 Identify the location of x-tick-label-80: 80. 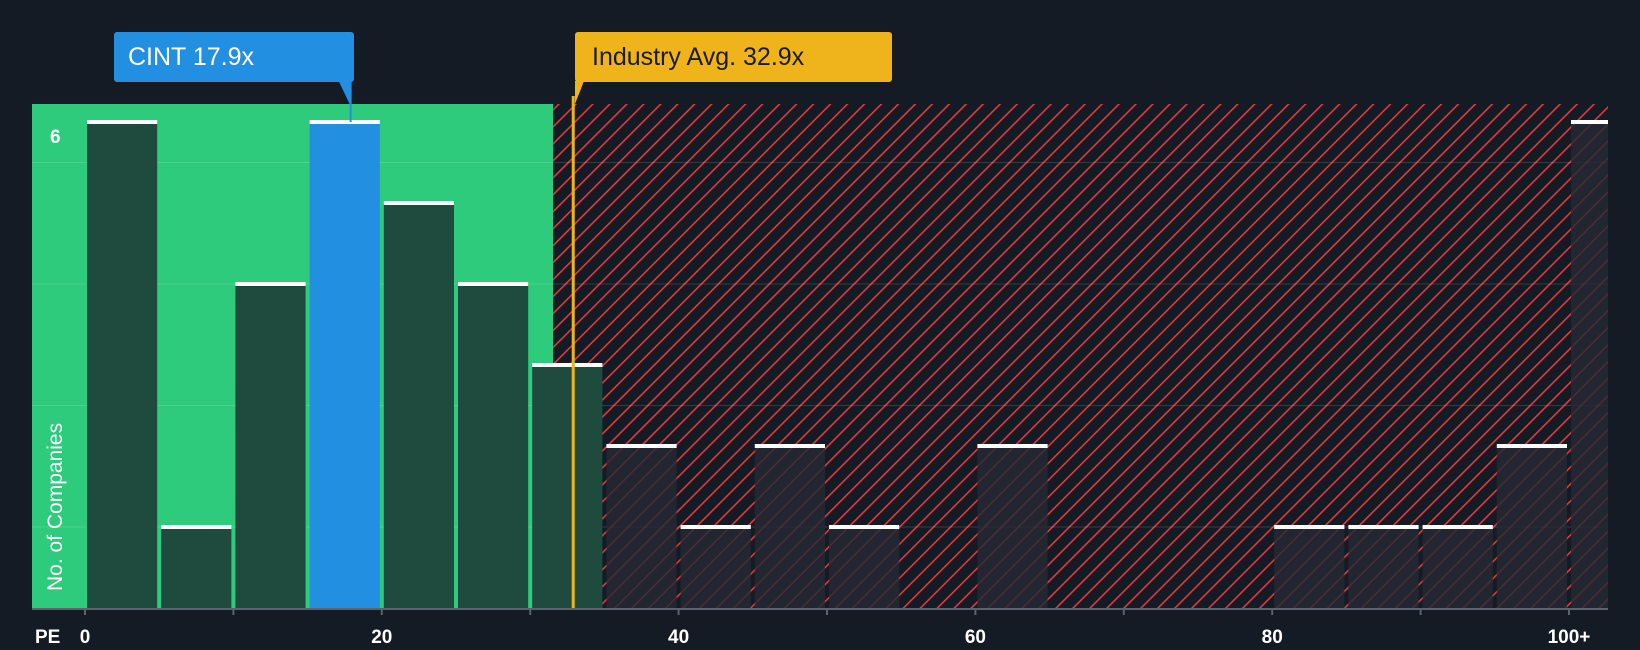
(1272, 637).